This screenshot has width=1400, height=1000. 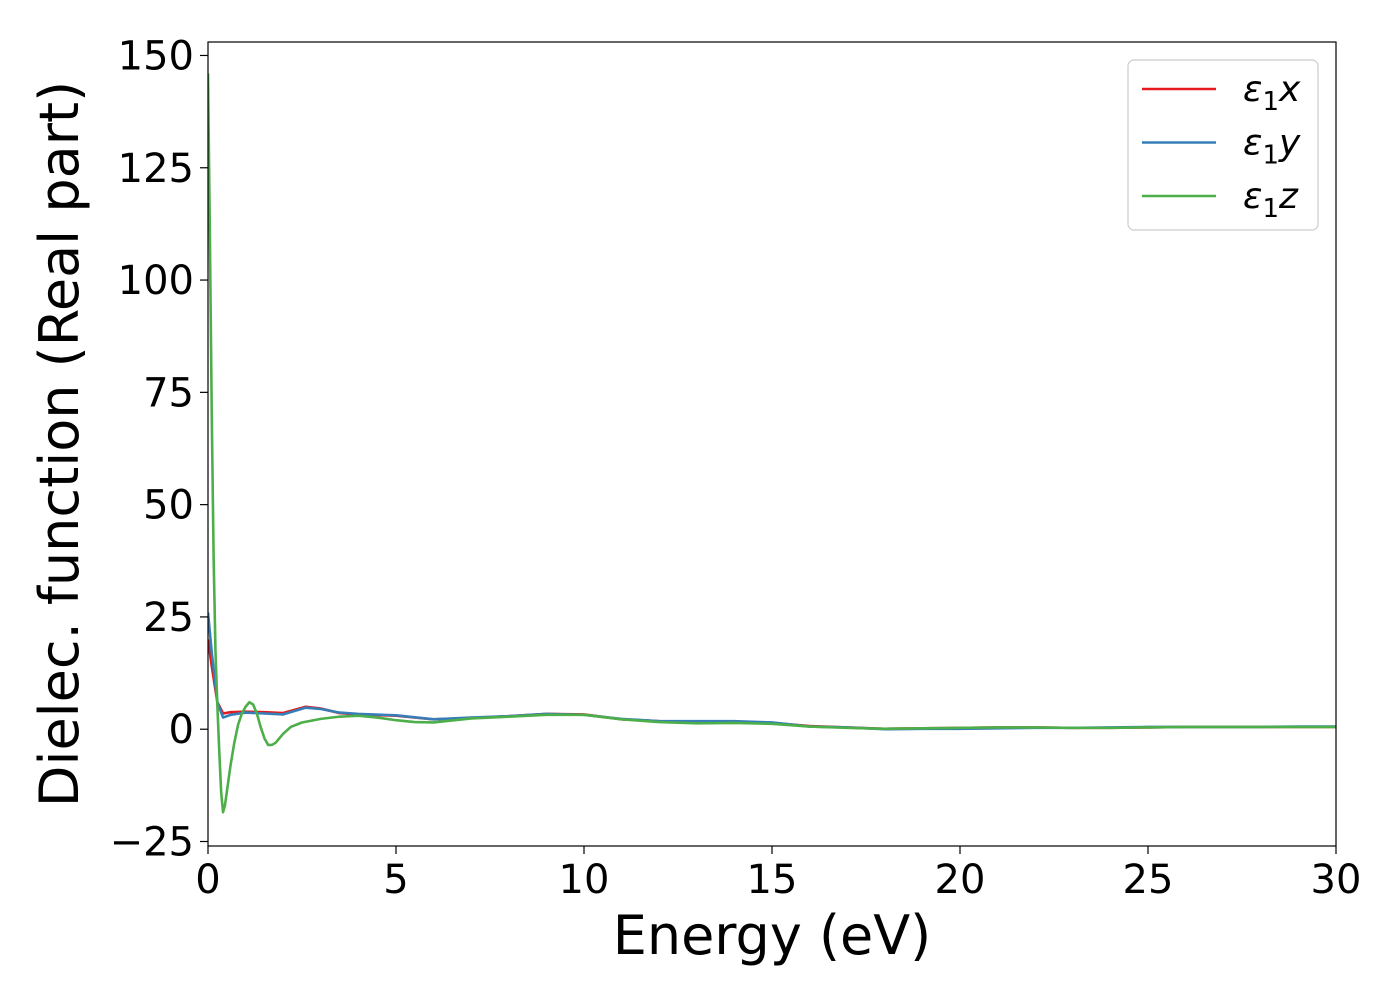 I want to click on x-tick-label: 20, so click(x=960, y=880).